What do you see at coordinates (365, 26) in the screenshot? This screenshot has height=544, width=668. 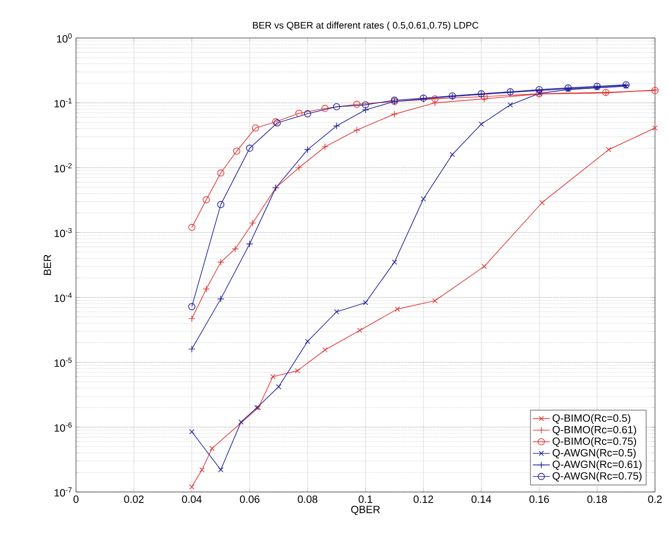 I see `chart-title: BER vs QBER at different rates ( 0.5,0.61,0.75) LDPC` at bounding box center [365, 26].